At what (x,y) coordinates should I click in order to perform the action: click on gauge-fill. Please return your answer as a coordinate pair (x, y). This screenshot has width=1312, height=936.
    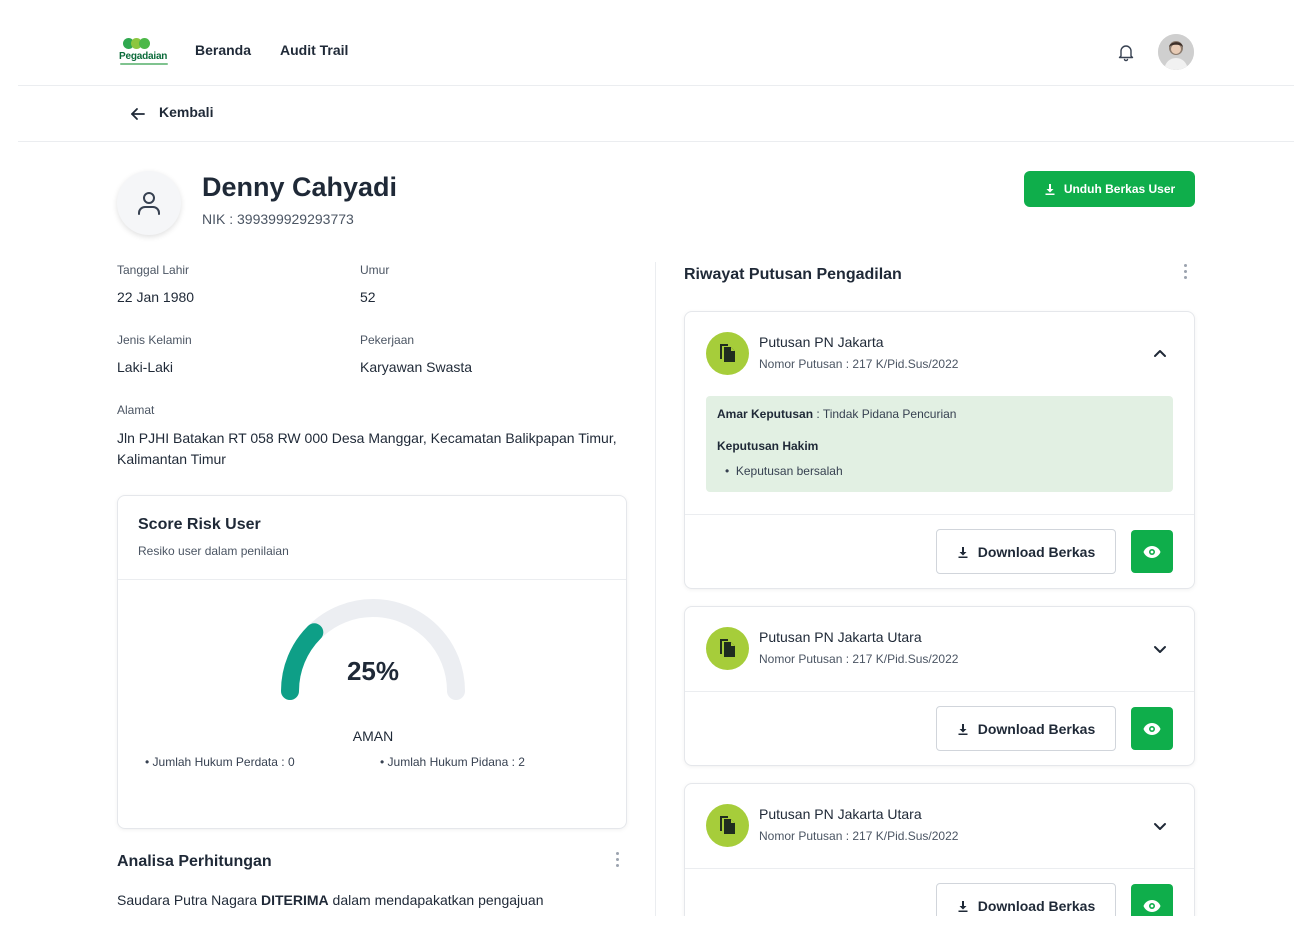
    Looking at the image, I should click on (302, 661).